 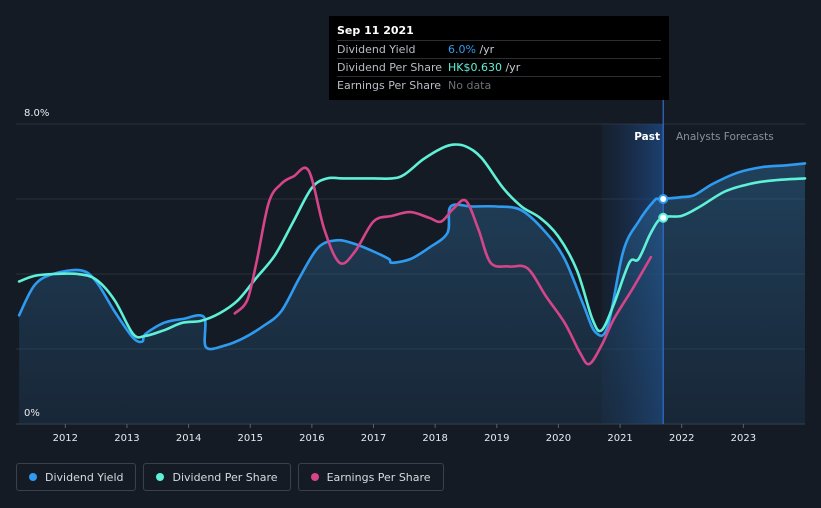 What do you see at coordinates (619, 438) in the screenshot?
I see `x-tick-label: 2021` at bounding box center [619, 438].